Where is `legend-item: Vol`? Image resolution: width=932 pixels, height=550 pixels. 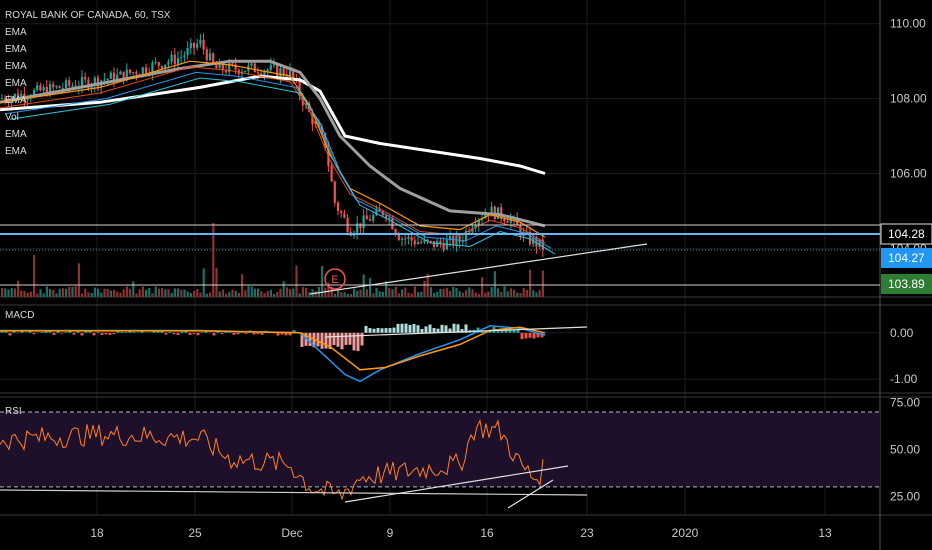 legend-item: Vol is located at coordinates (12, 117).